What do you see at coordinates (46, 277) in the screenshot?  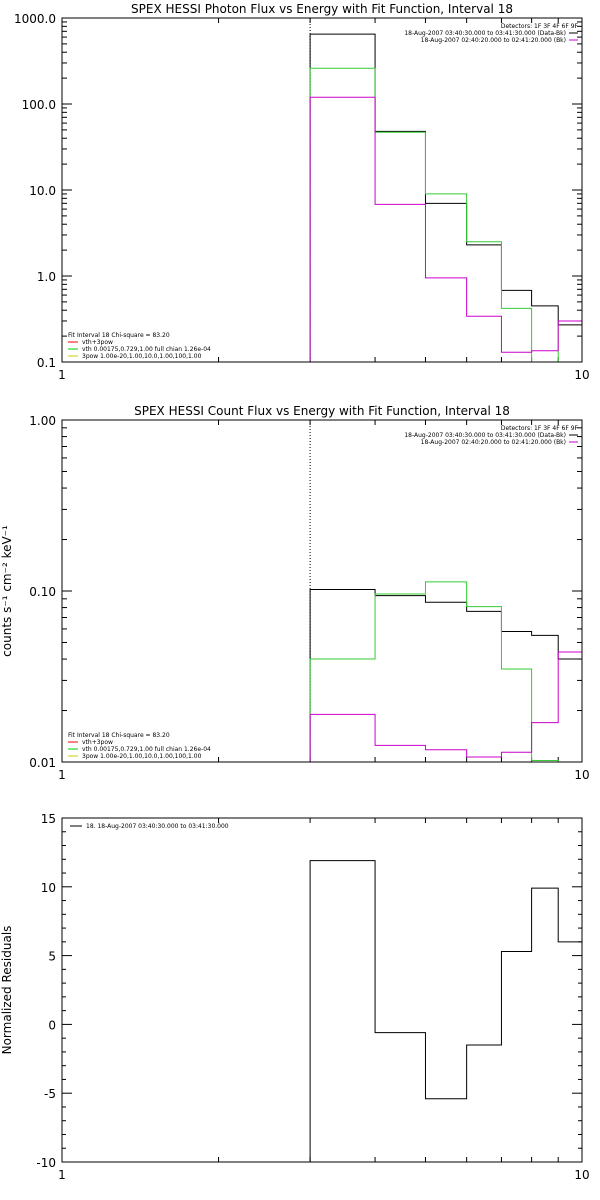 I see `y-tick-label: 1.0` at bounding box center [46, 277].